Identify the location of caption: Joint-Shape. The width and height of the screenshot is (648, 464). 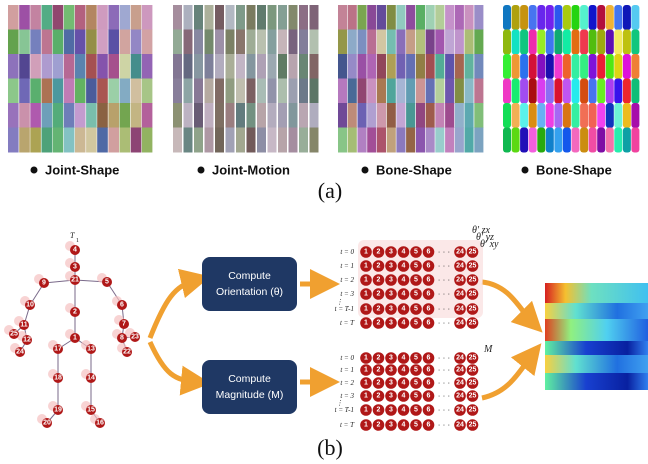
(82, 169).